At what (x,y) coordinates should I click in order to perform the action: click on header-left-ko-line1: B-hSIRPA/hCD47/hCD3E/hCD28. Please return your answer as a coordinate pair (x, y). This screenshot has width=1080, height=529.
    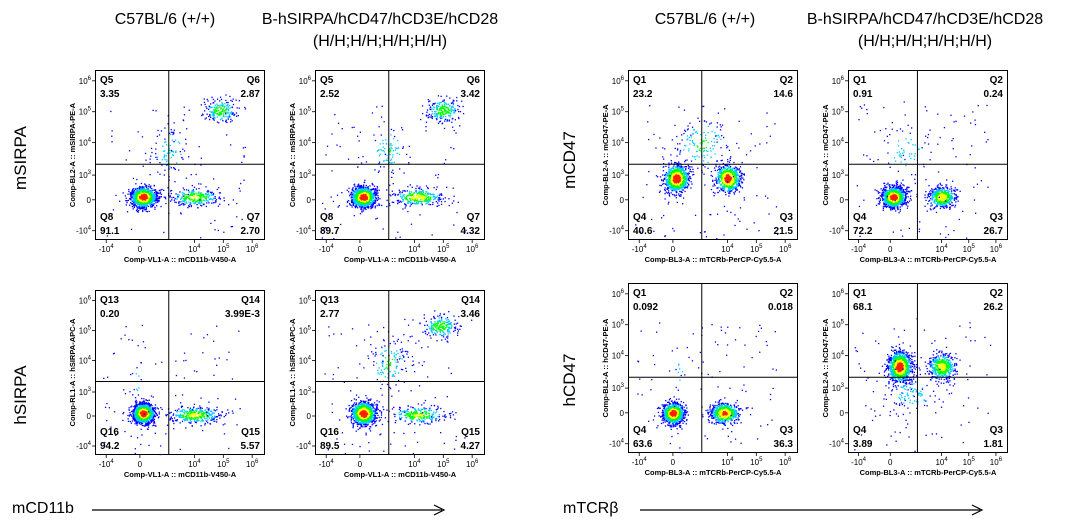
    Looking at the image, I should click on (380, 19).